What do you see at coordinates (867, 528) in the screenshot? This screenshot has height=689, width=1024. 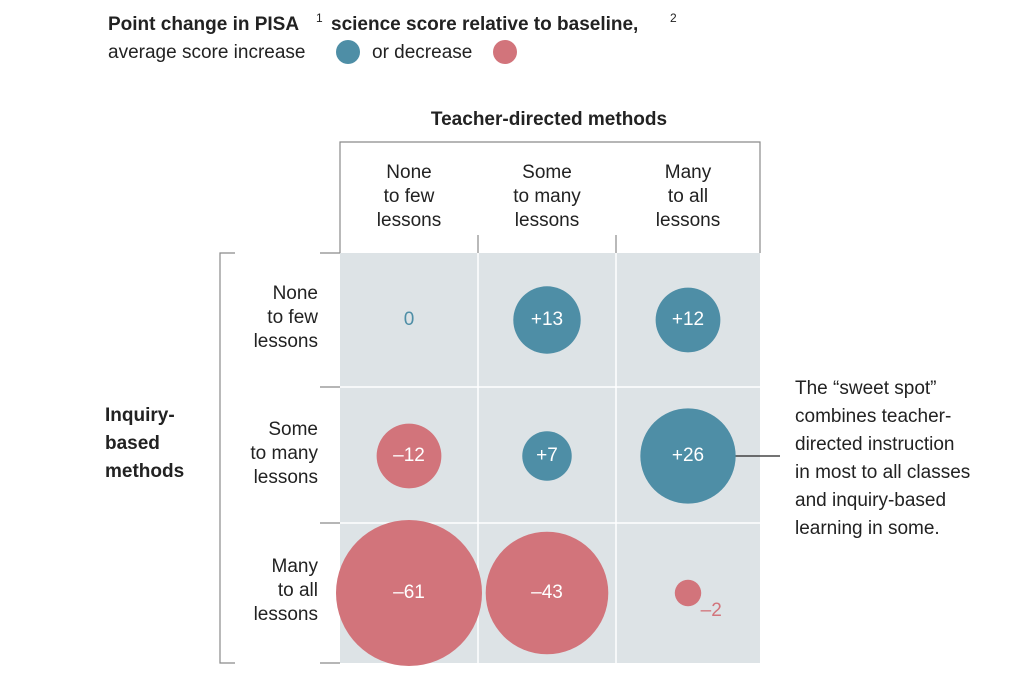 I see `annotation: learning in some.` at bounding box center [867, 528].